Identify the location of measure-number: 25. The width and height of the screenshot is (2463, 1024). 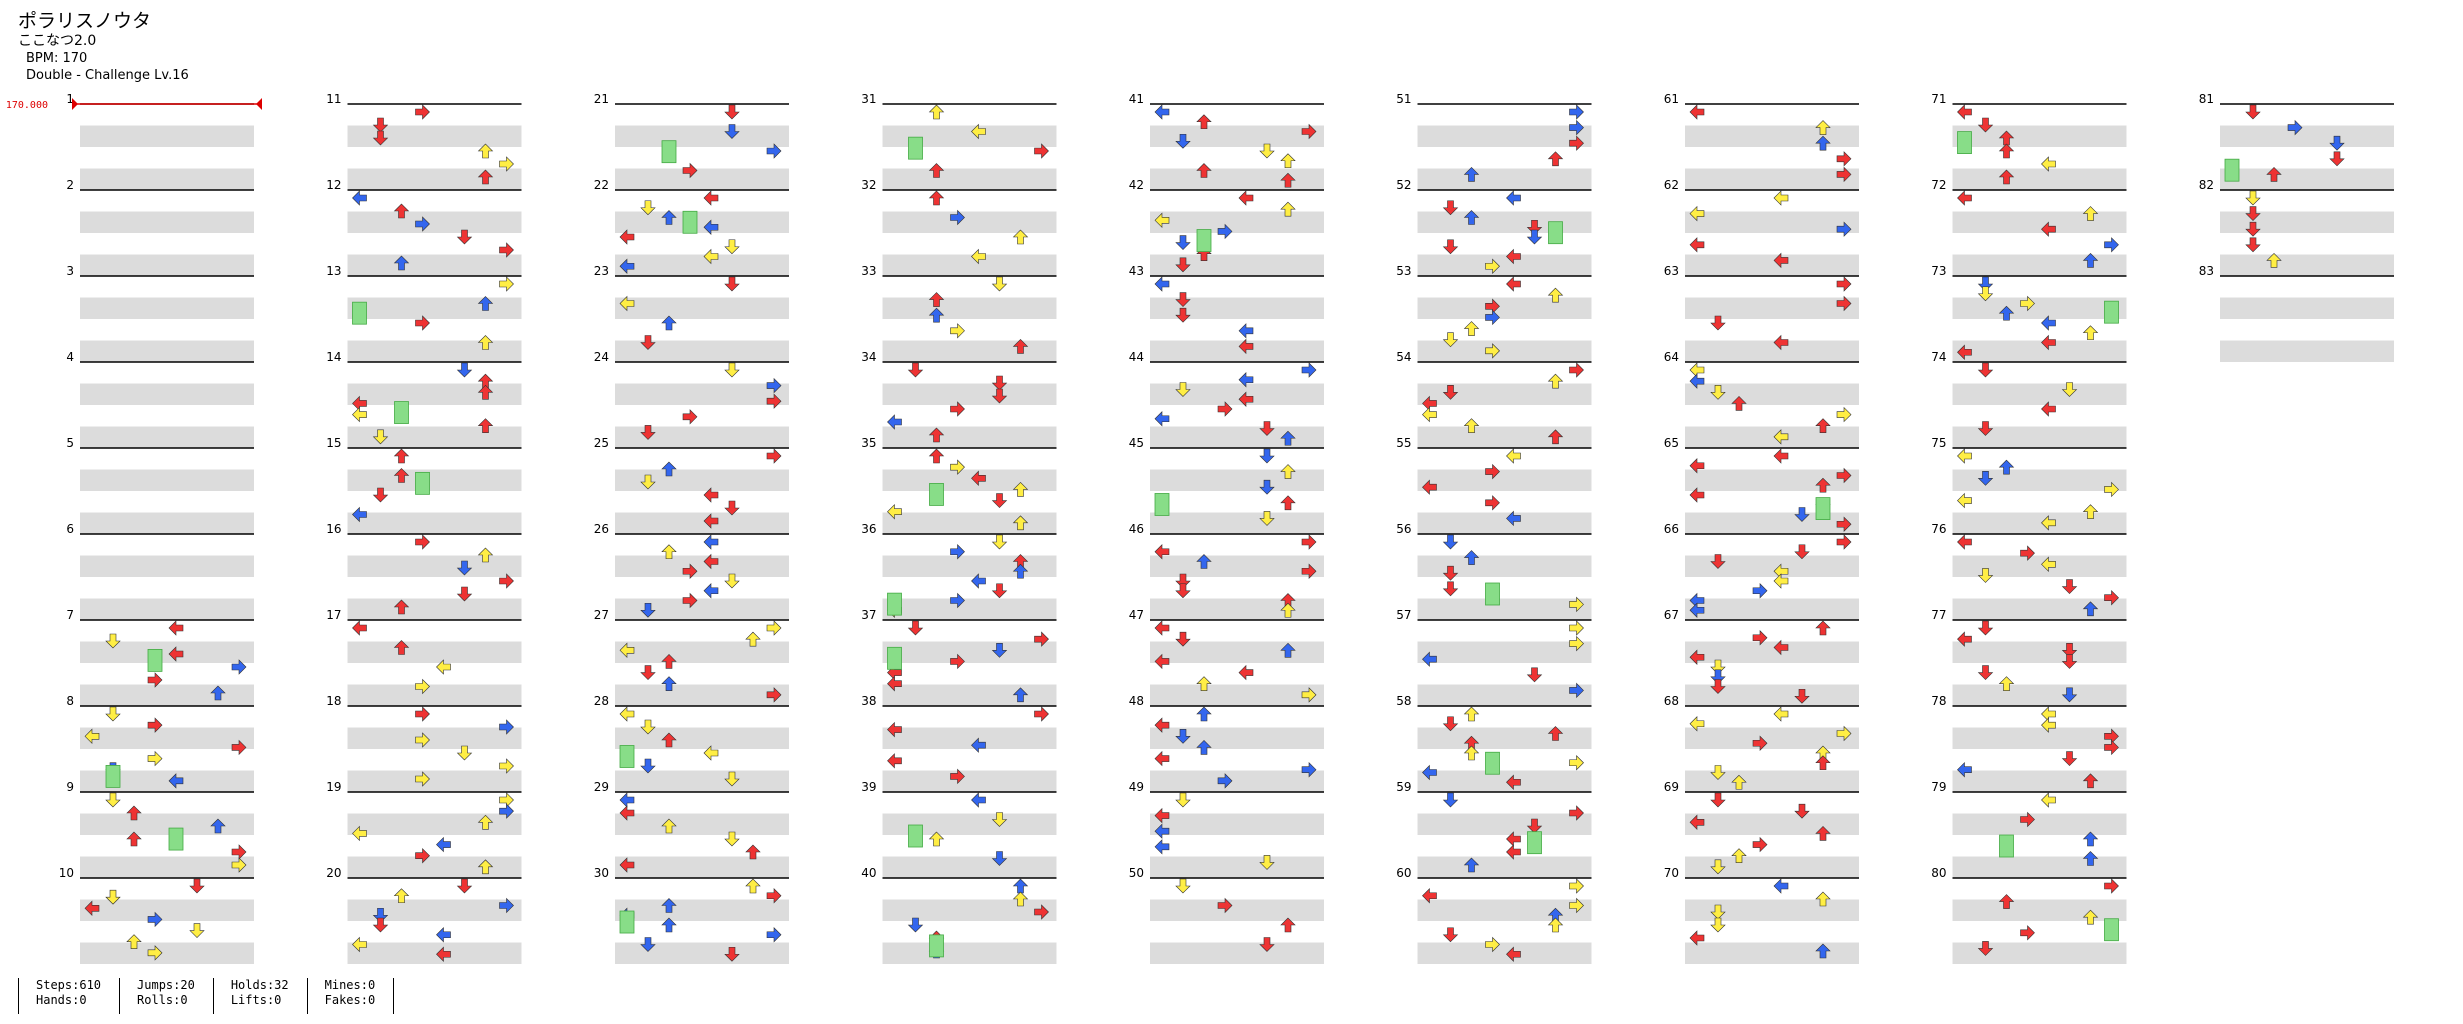
(601, 443).